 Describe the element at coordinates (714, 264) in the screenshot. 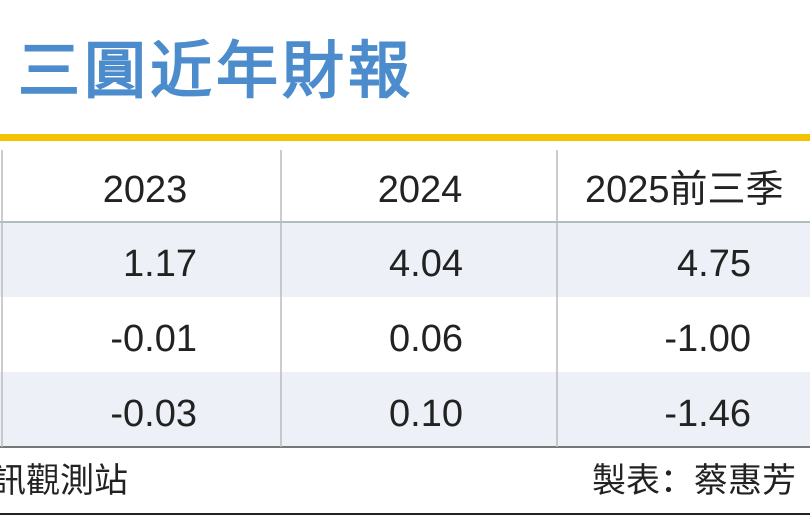

I see `table-cell: 4.75` at that location.